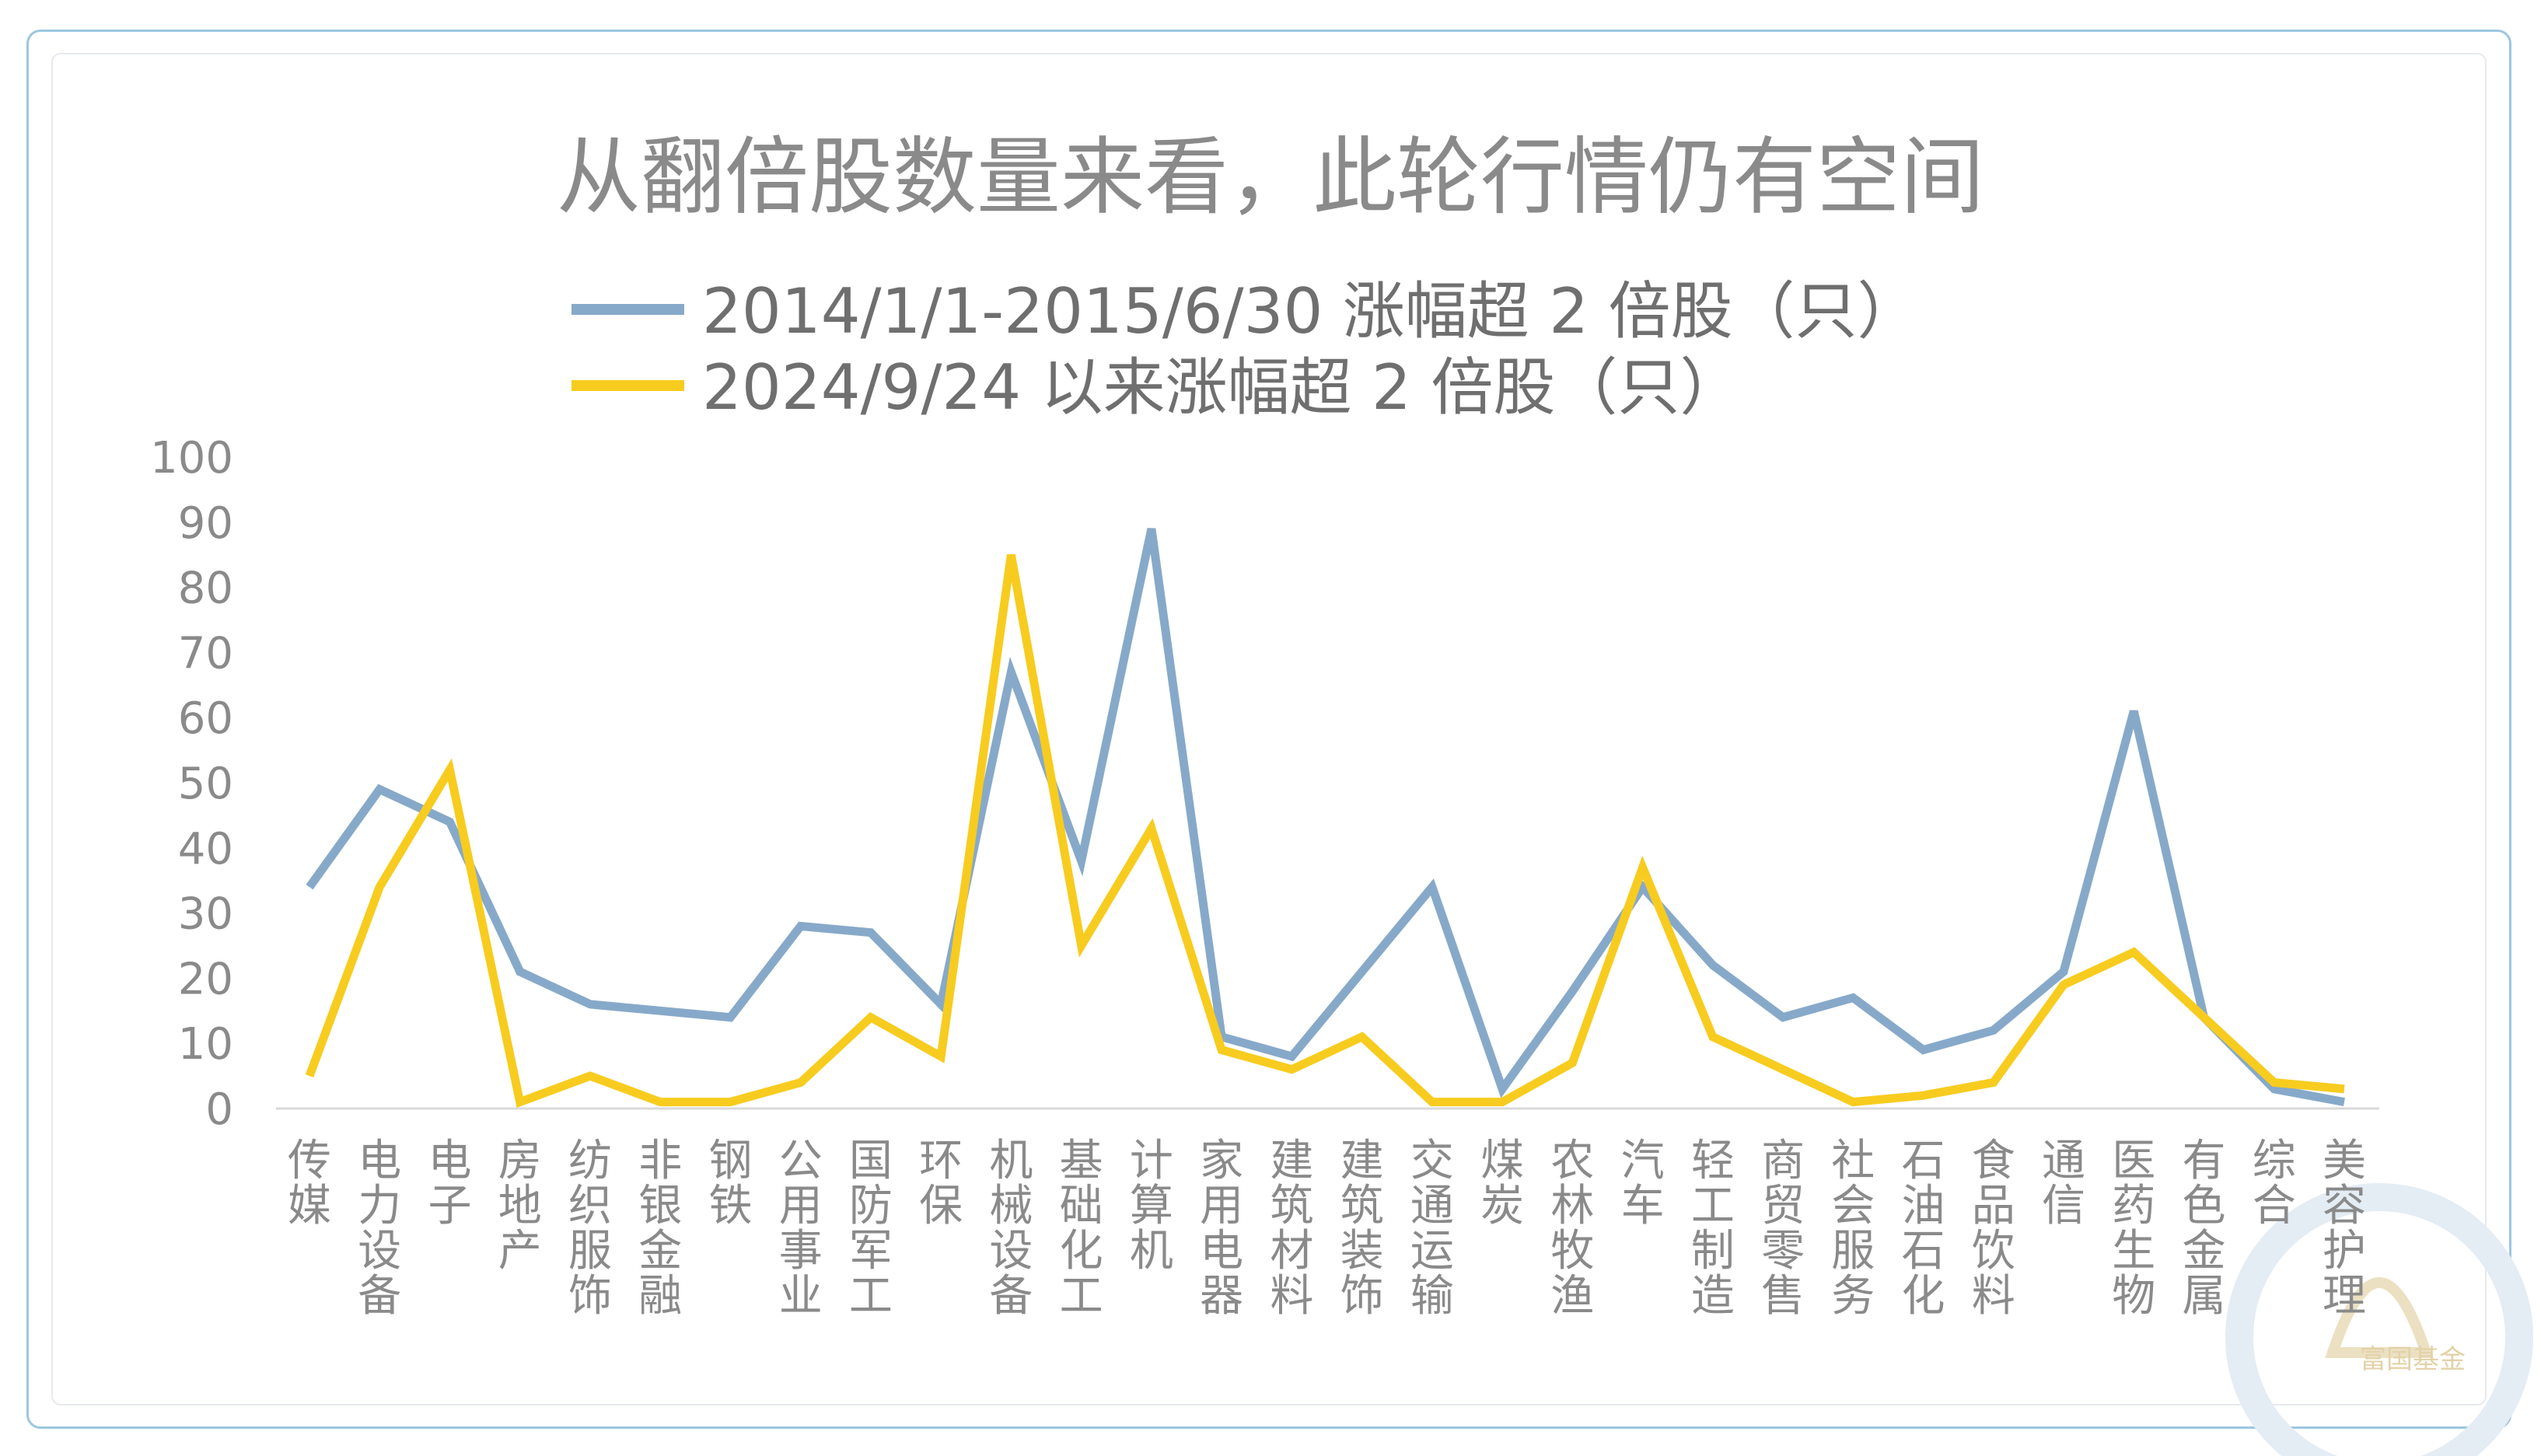 Image resolution: width=2541 pixels, height=1456 pixels. Describe the element at coordinates (1853, 1229) in the screenshot. I see `x-tick-label: 社会服务` at that location.